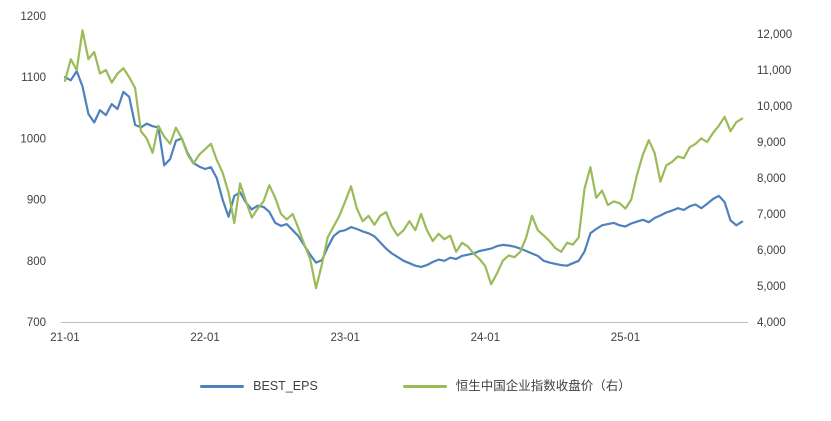  Describe the element at coordinates (774, 71) in the screenshot. I see `right-axis-tick-label: 11,000` at that location.